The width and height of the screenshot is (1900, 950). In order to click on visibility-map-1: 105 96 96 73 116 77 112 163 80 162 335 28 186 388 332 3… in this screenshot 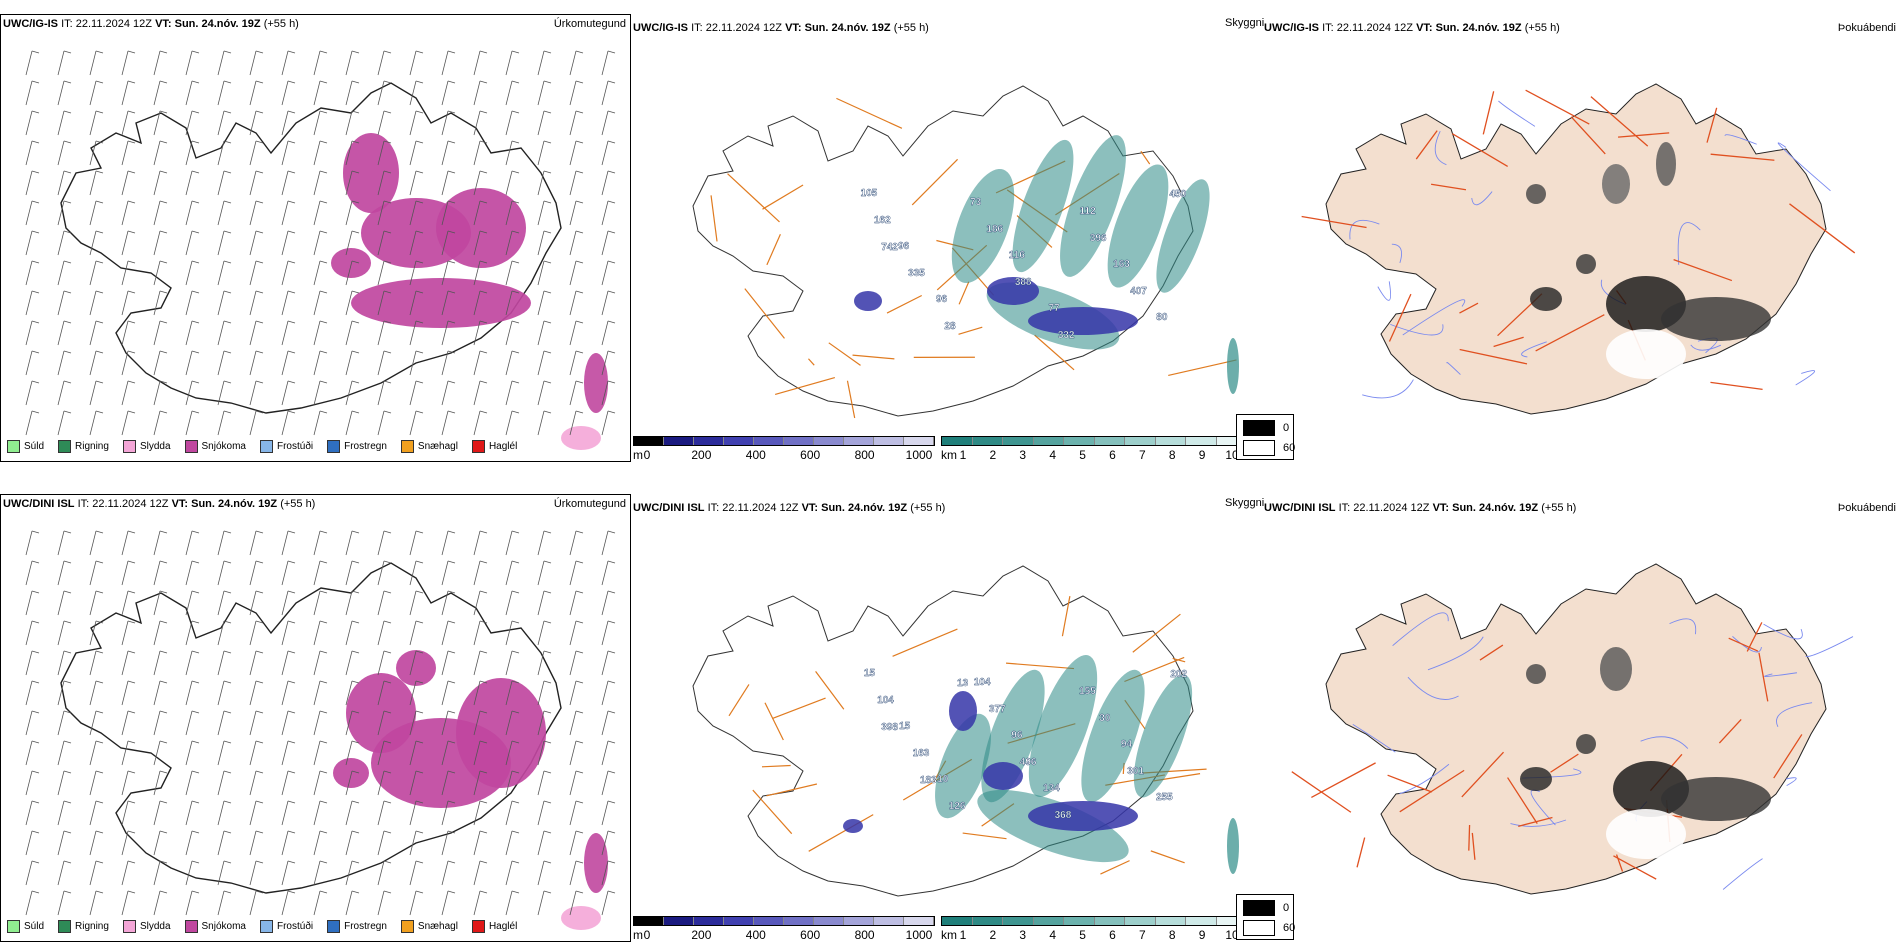, I will do `click(965, 252)`.